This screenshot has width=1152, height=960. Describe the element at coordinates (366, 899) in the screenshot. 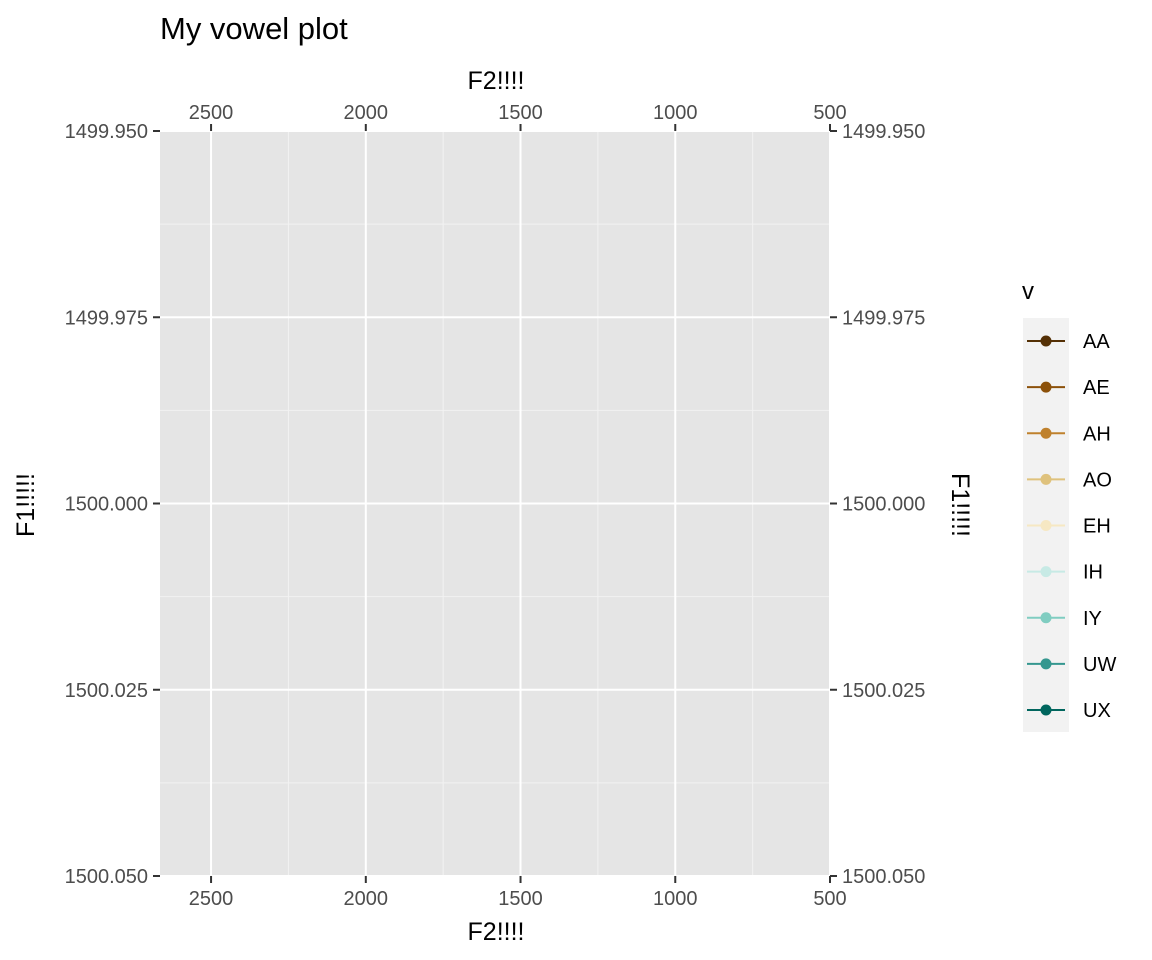

I see `x-tick-label-bottom: 2000` at that location.